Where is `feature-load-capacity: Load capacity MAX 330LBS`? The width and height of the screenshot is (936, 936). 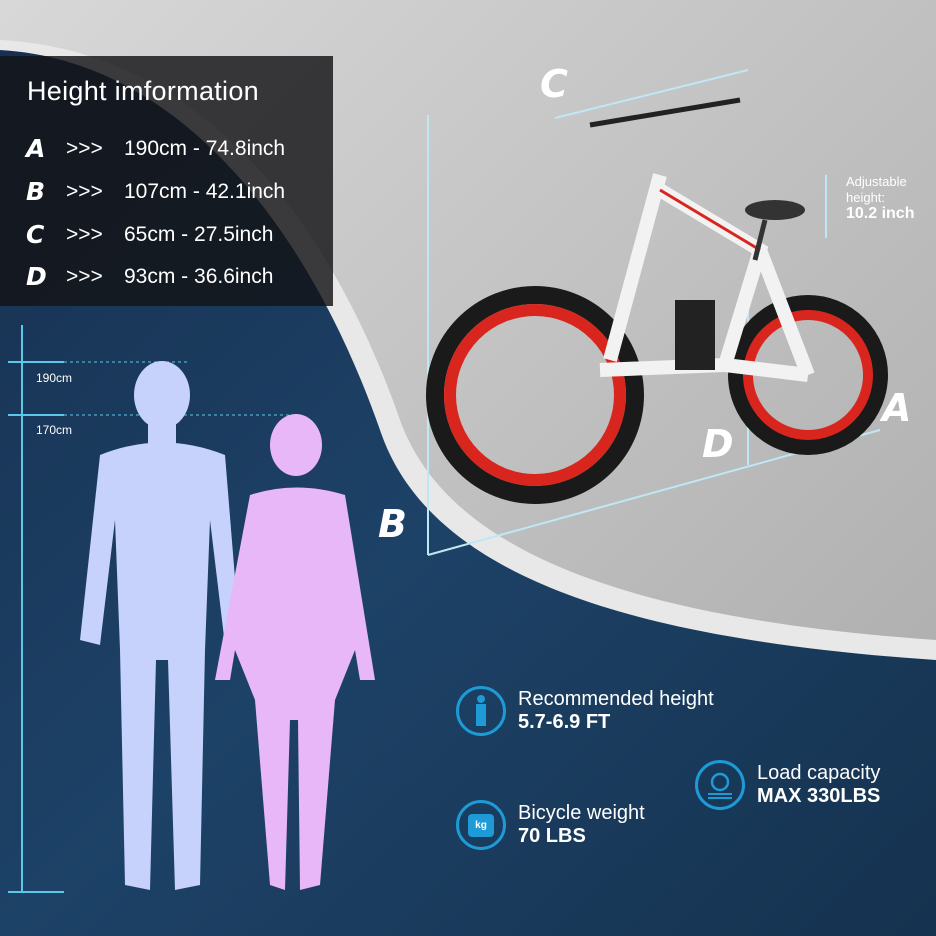
feature-load-capacity: Load capacity MAX 330LBS is located at coordinates (787, 785).